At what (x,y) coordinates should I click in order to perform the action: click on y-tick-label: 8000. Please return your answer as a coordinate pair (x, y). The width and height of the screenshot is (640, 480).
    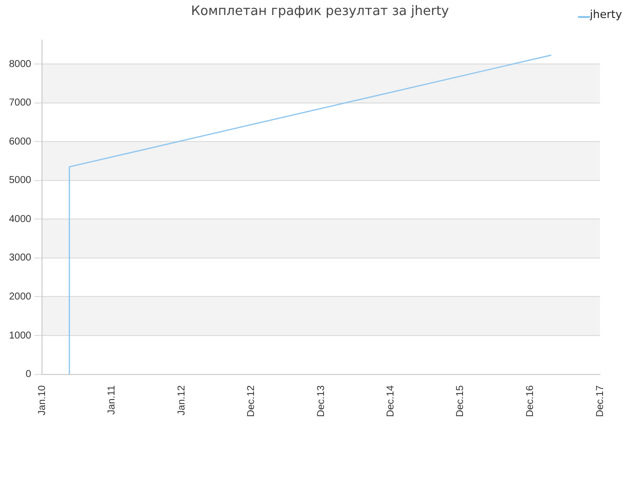
    Looking at the image, I should click on (20, 64).